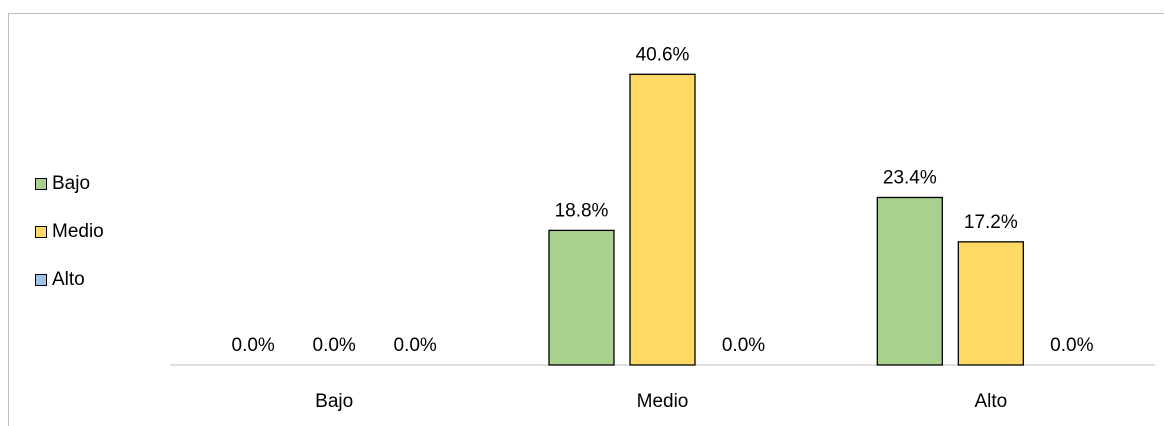 This screenshot has width=1165, height=426. What do you see at coordinates (253, 345) in the screenshot?
I see `data-label-bajo-bajo: 0.0%` at bounding box center [253, 345].